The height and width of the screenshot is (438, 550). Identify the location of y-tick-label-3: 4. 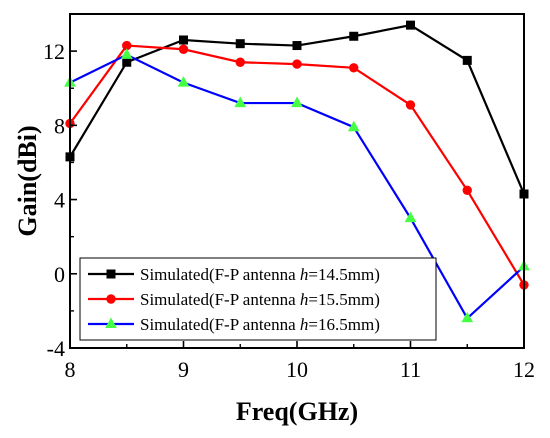
(59, 200).